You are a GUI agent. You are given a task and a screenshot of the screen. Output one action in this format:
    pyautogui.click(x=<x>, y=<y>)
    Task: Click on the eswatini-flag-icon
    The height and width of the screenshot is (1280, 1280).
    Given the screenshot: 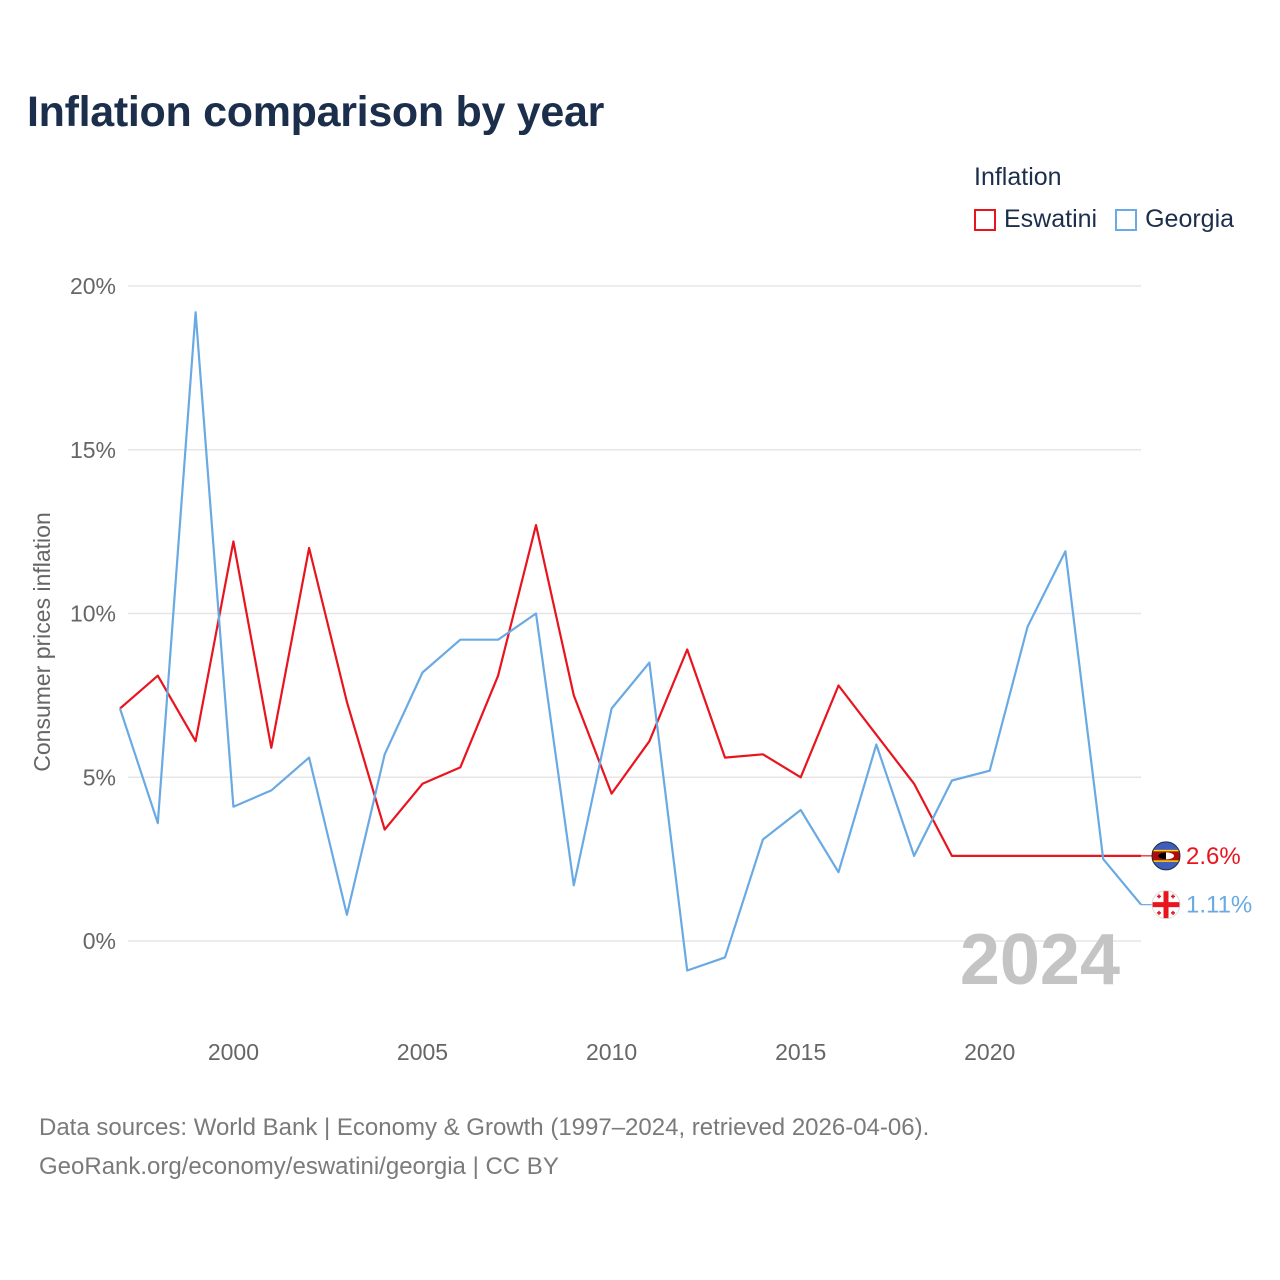 What is the action you would take?
    pyautogui.click(x=1166, y=856)
    